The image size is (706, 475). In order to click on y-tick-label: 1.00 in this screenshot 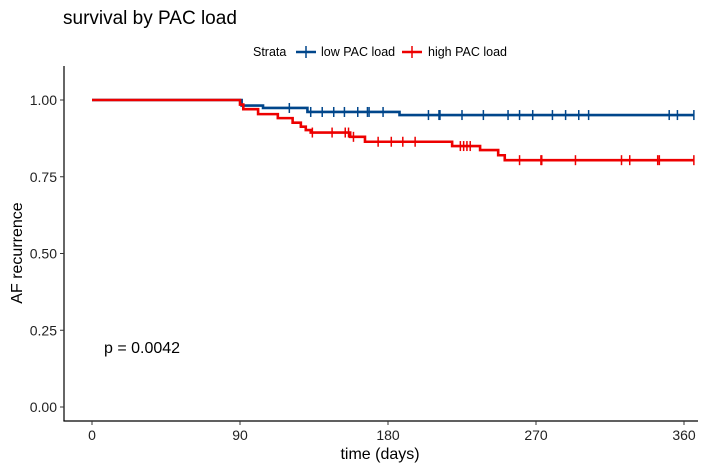, I will do `click(43, 100)`.